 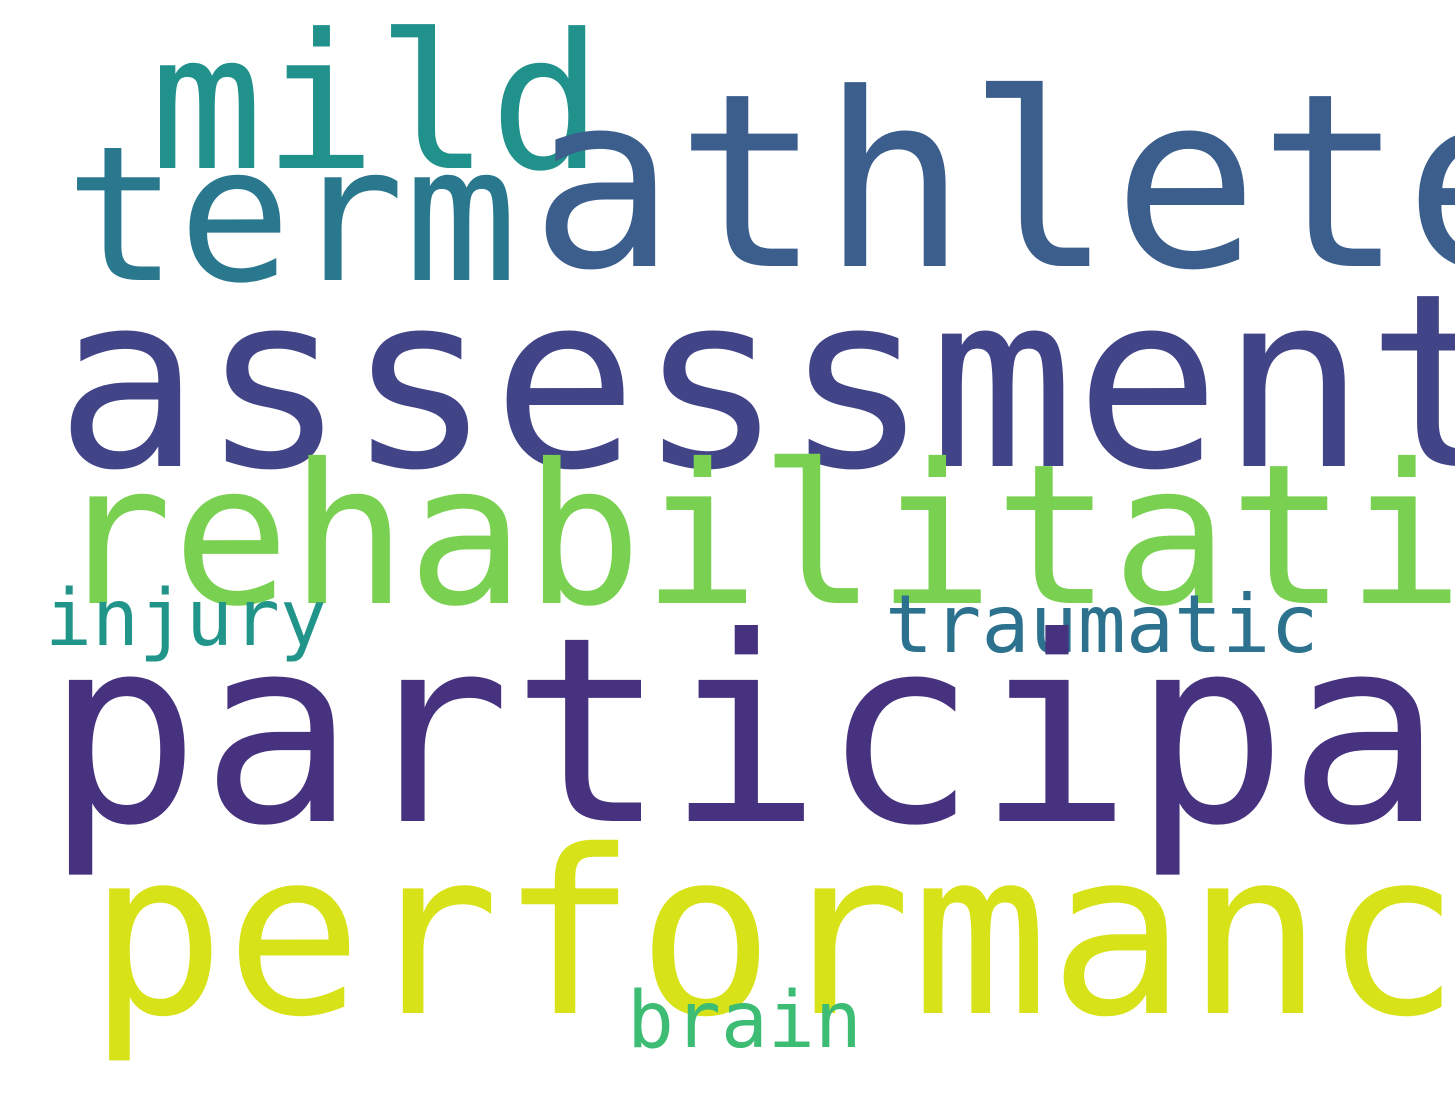 What do you see at coordinates (744, 1021) in the screenshot?
I see `word-brain: brain` at bounding box center [744, 1021].